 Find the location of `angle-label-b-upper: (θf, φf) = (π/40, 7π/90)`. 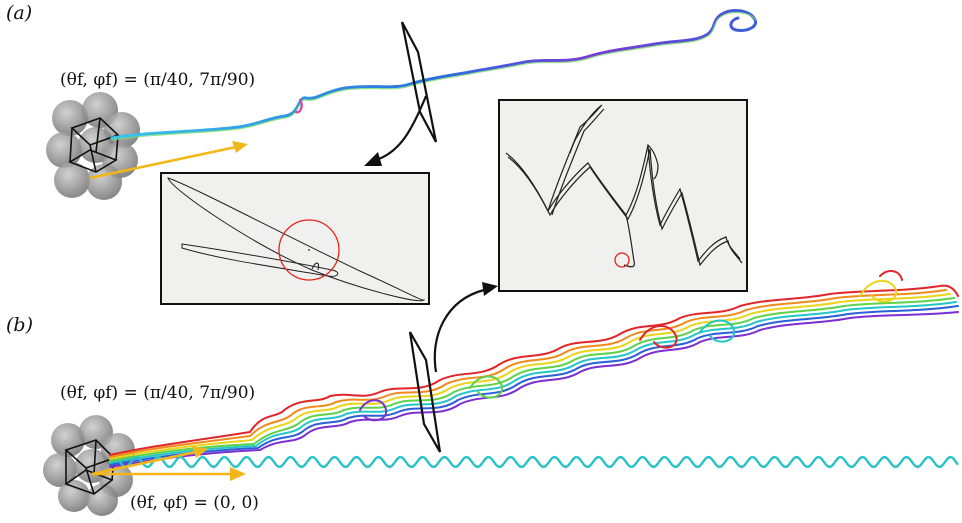

angle-label-b-upper: (θf, φf) = (π/40, 7π/90) is located at coordinates (158, 393).